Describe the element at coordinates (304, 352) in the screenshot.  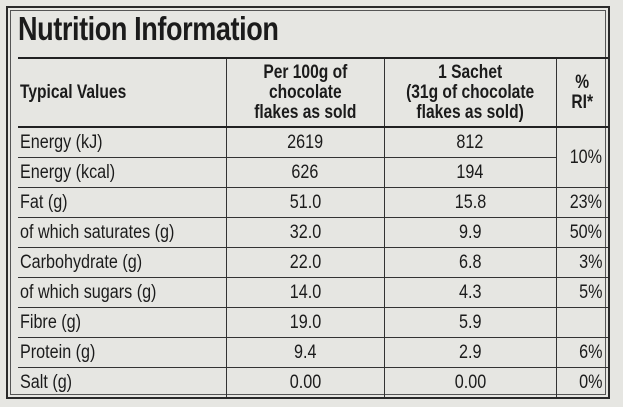
I see `per100-value: 9.4` at that location.